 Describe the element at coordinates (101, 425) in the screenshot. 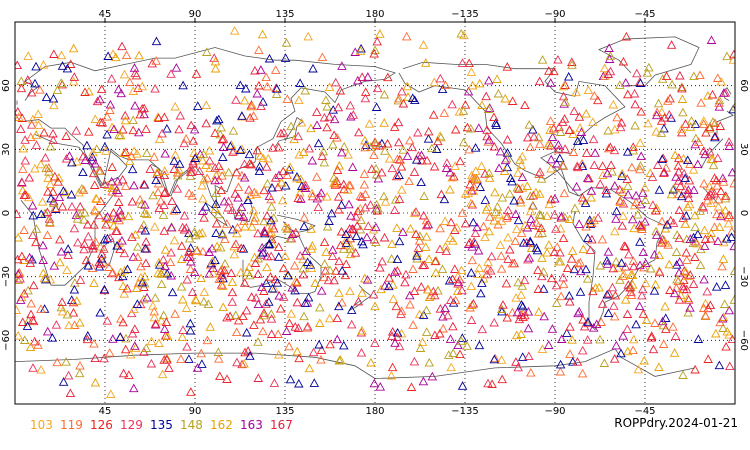

I see `legend-entry-126: 126` at that location.